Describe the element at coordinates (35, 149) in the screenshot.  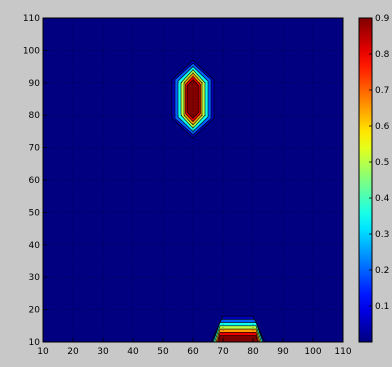
I see `y-tick-label-6: 70` at that location.